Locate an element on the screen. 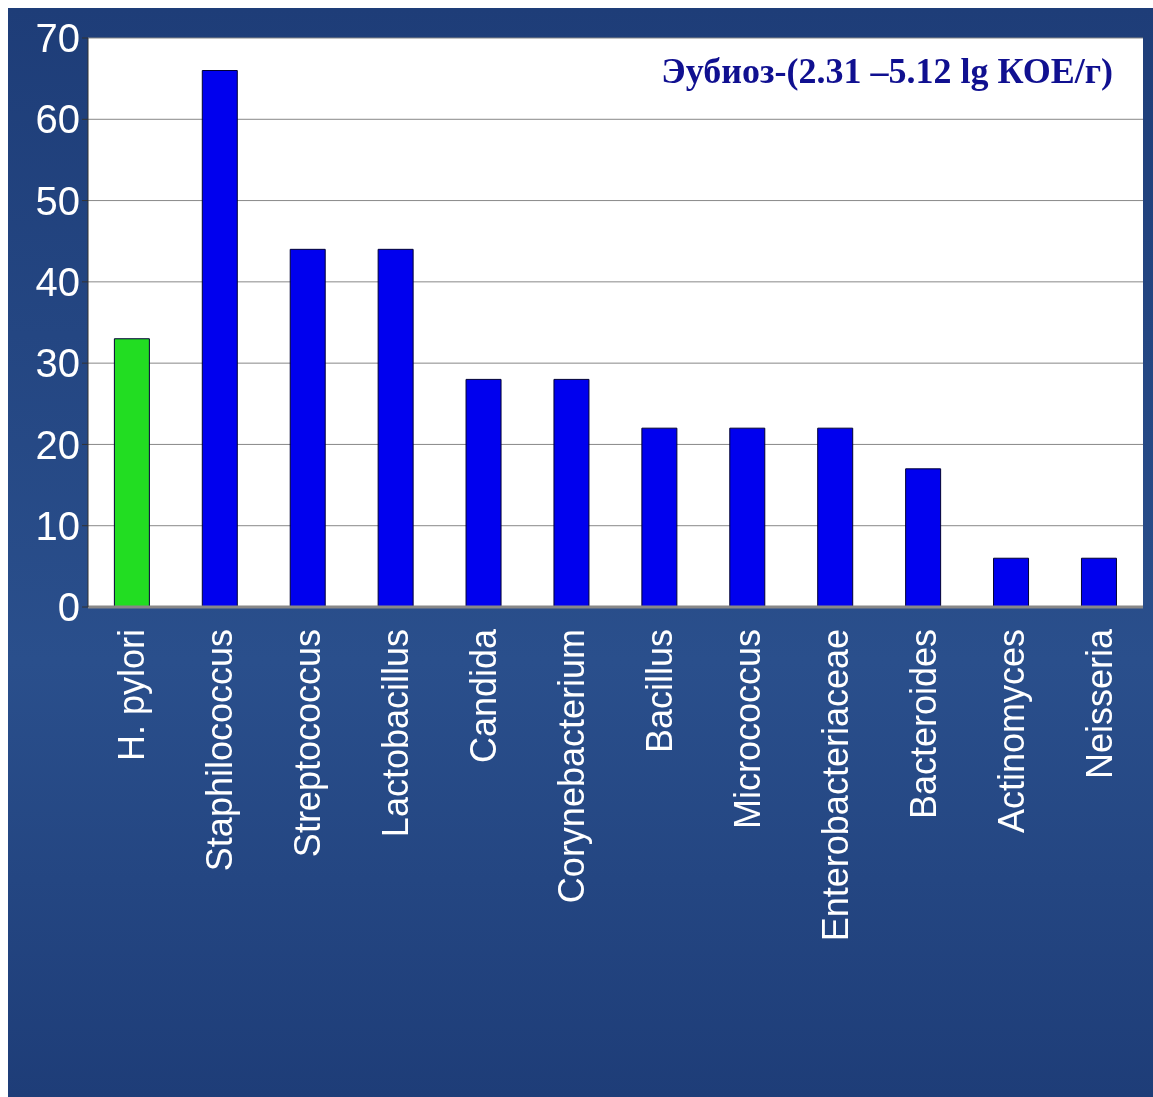  x-tick-label: Bacillus is located at coordinates (659, 691).